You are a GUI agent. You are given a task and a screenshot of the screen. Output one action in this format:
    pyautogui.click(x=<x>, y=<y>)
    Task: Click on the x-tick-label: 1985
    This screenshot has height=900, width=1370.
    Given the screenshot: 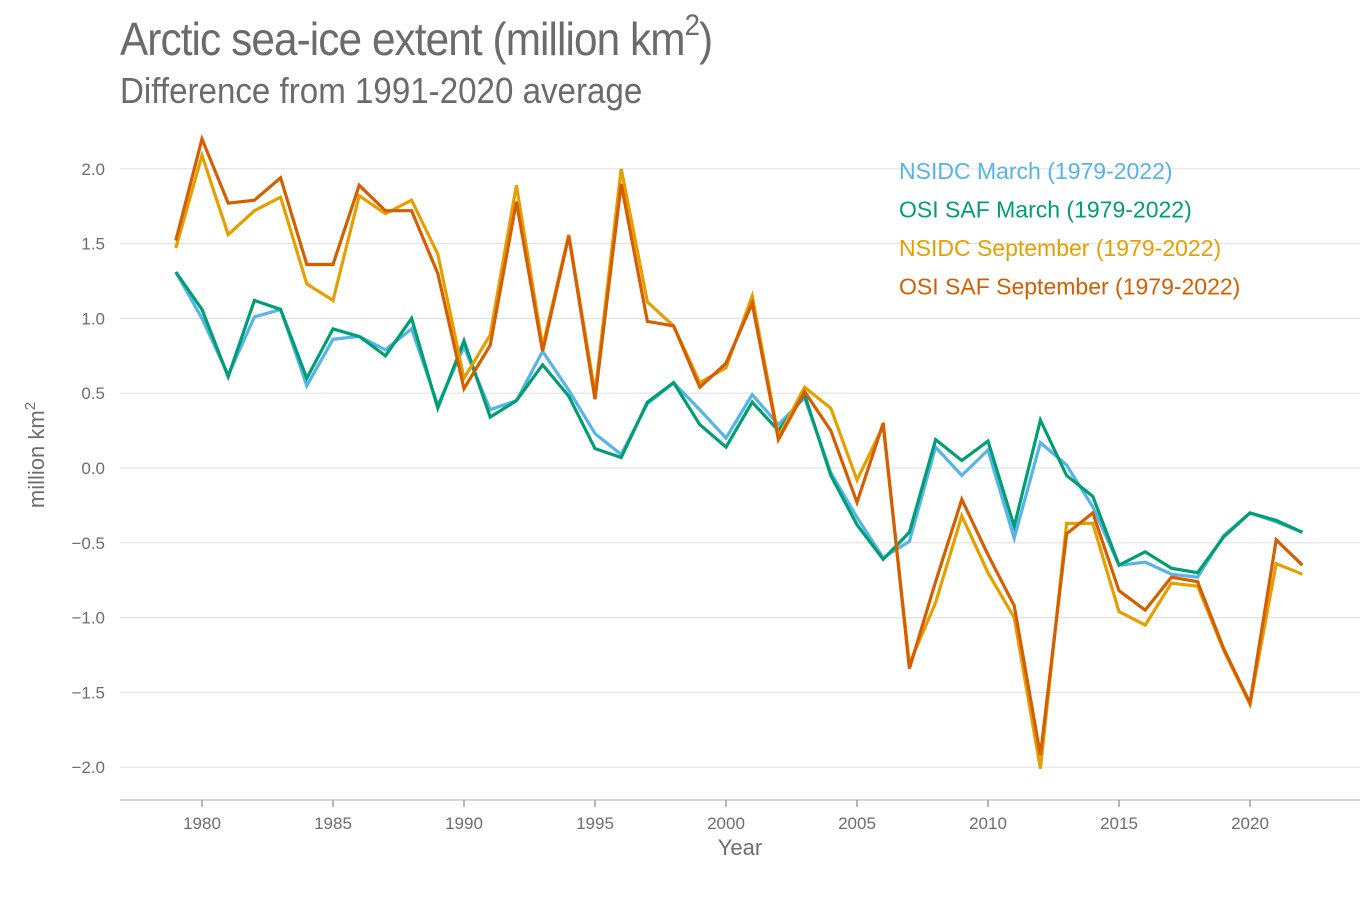 What is the action you would take?
    pyautogui.click(x=333, y=823)
    